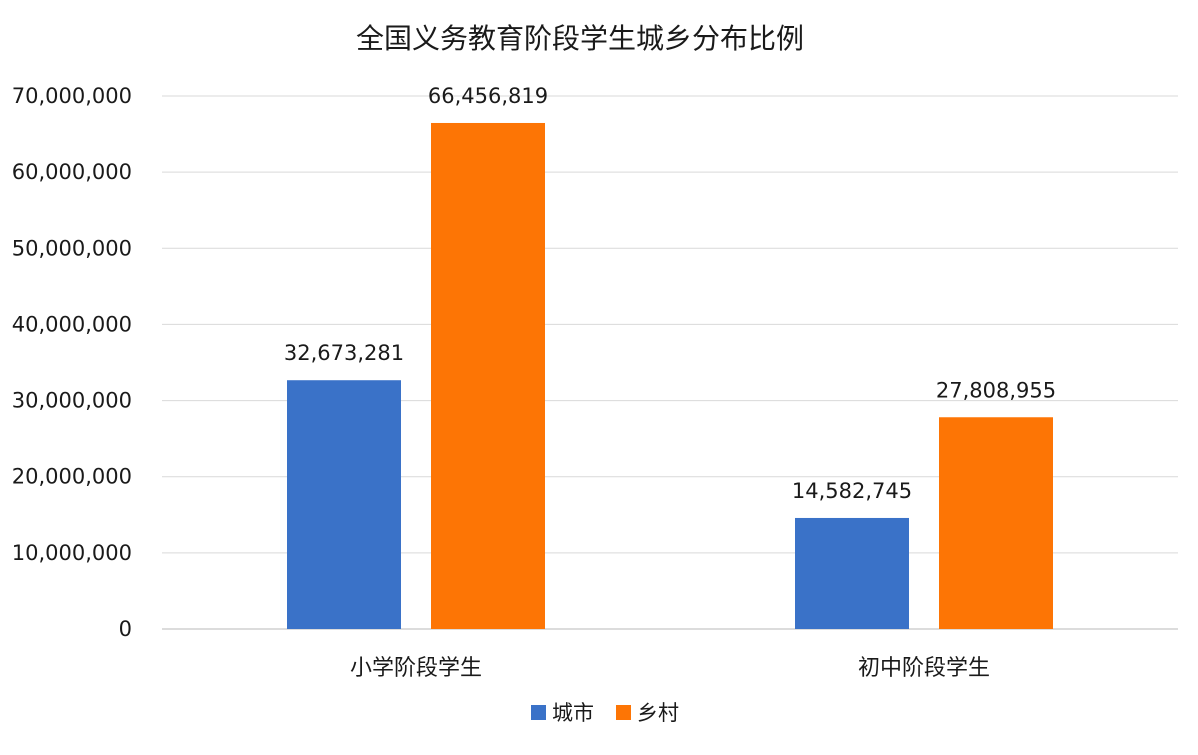  I want to click on data-label: 27,808,955, so click(996, 390).